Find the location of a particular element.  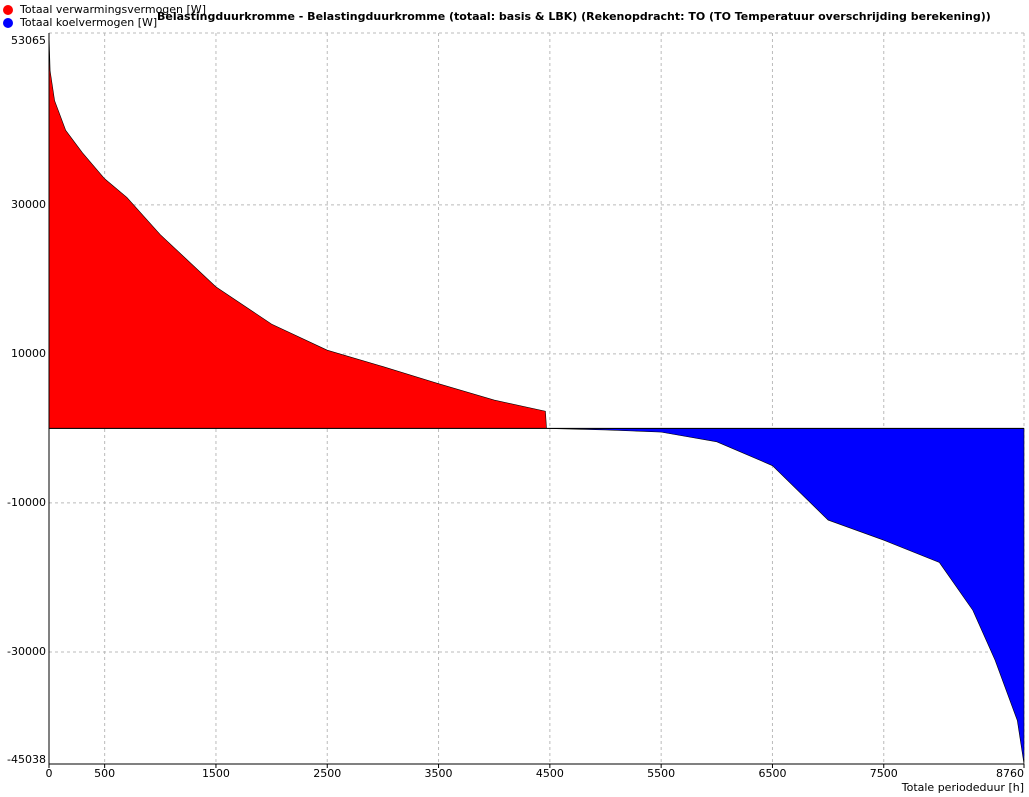

x-tick-label: 7500 is located at coordinates (884, 773).